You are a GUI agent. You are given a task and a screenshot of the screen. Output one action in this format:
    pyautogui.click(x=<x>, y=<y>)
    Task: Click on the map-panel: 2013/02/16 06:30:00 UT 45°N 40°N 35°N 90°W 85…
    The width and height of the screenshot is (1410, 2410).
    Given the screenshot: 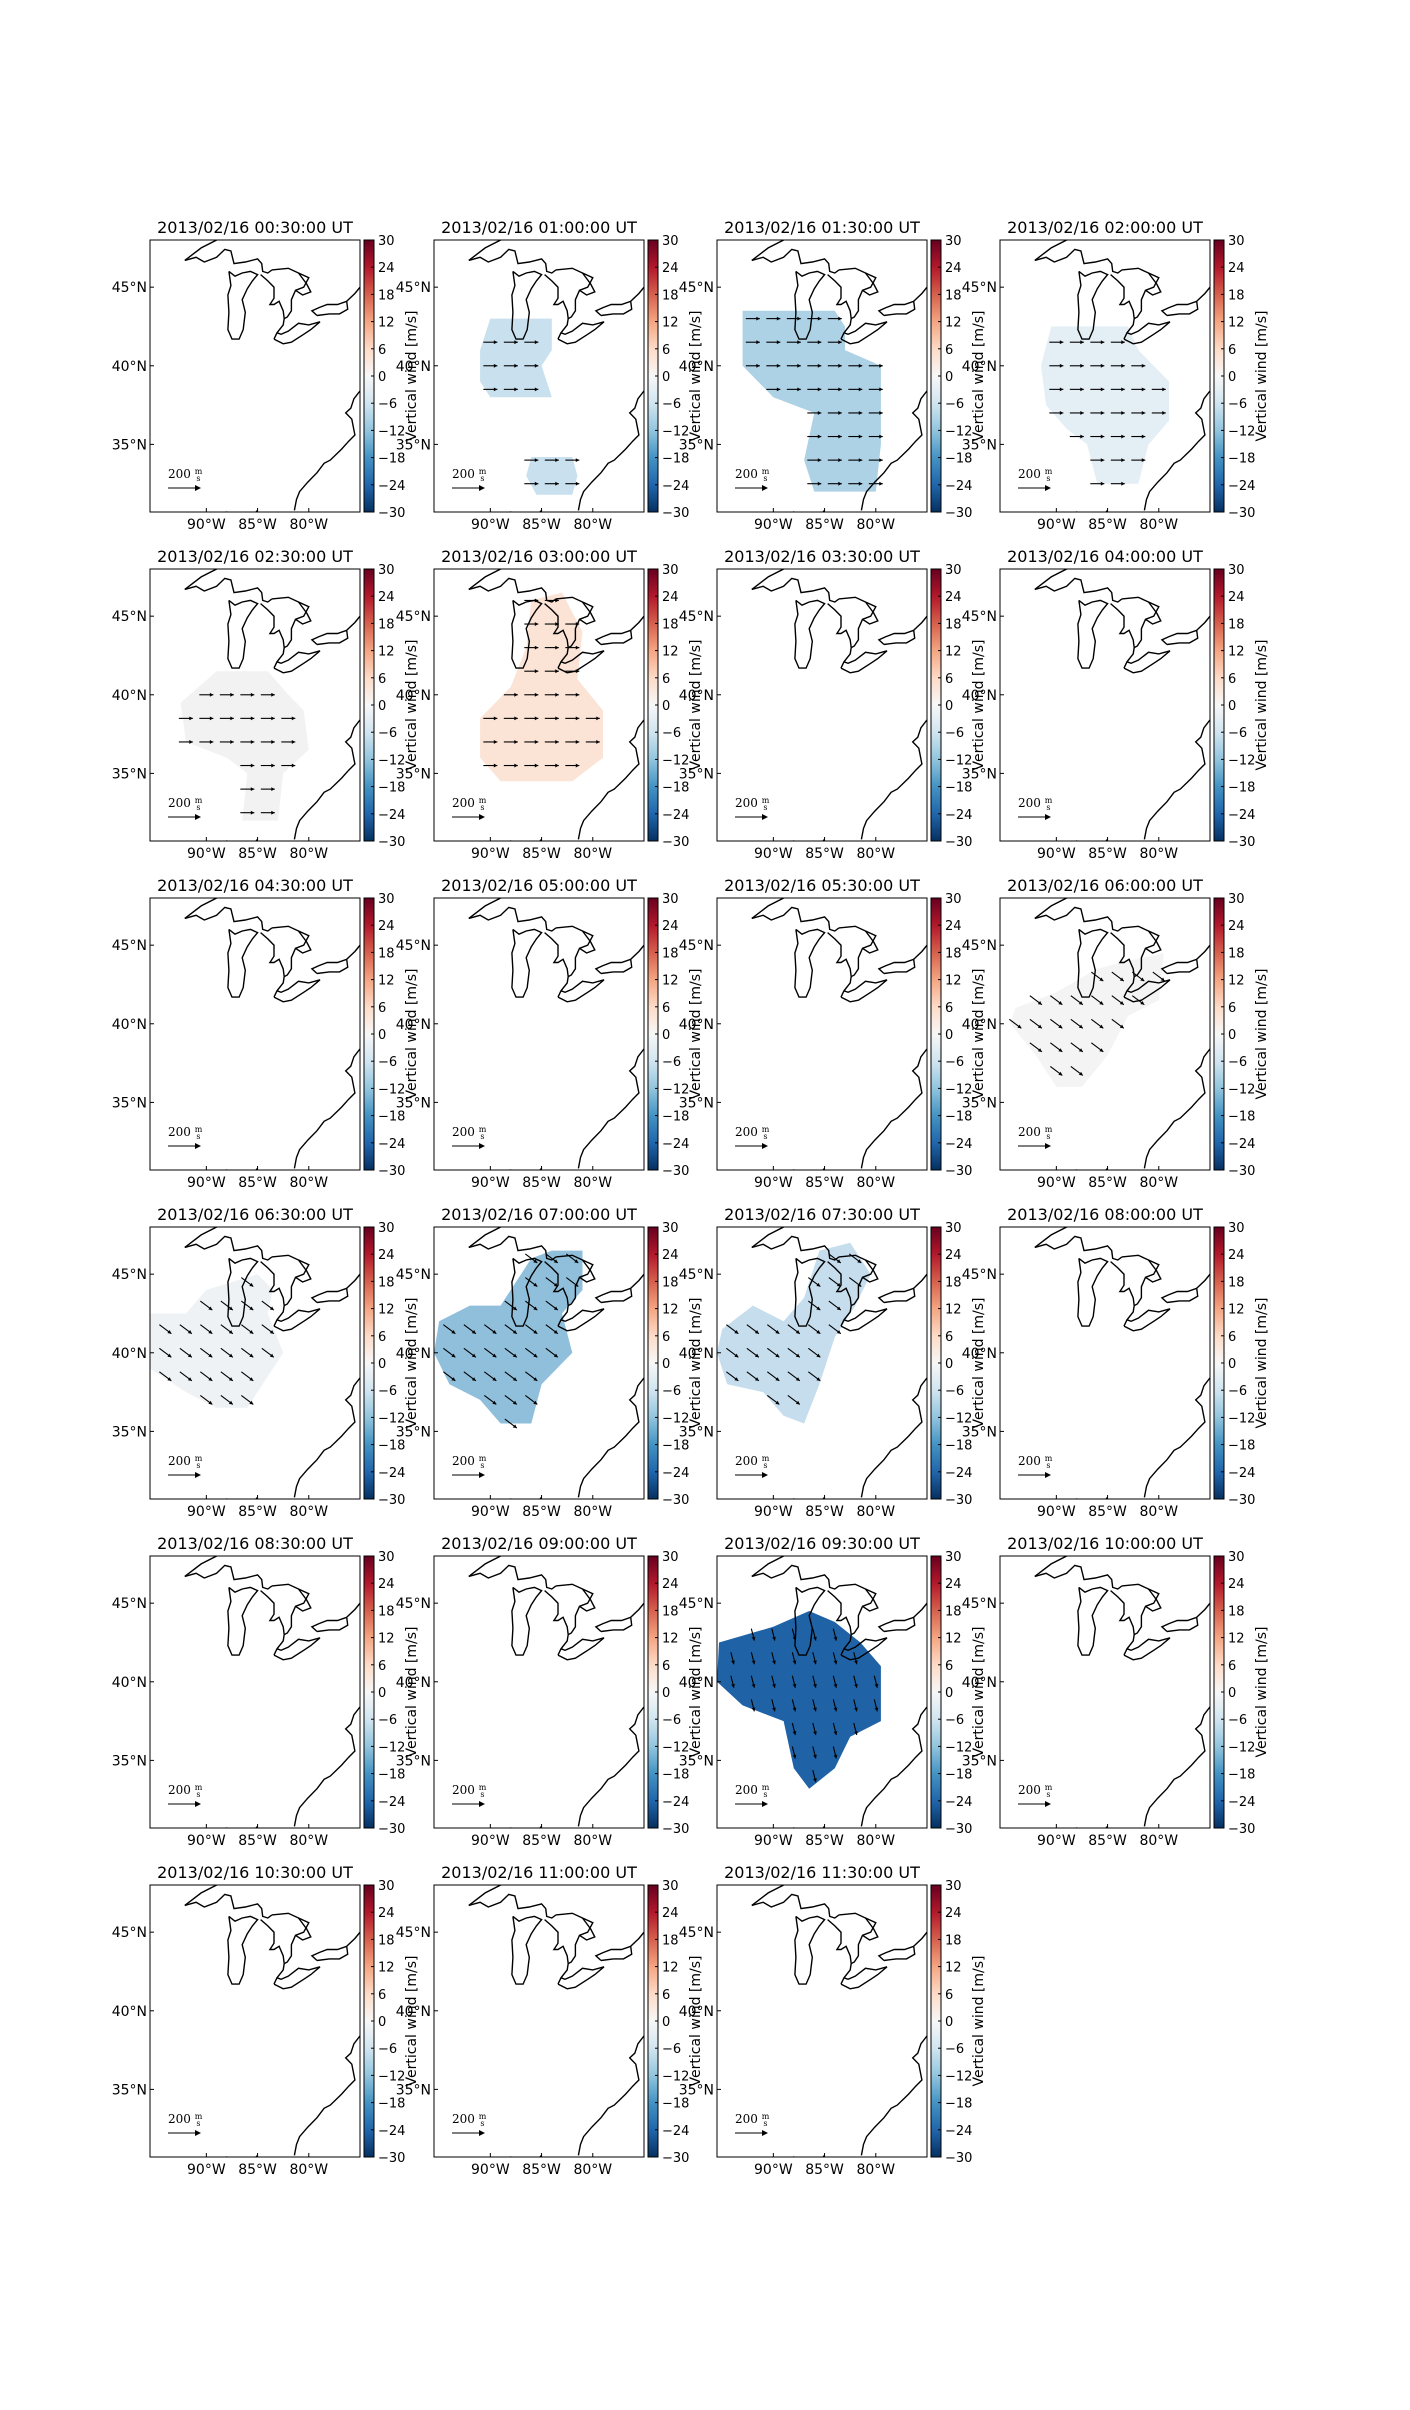 What is the action you would take?
    pyautogui.click(x=283, y=1382)
    